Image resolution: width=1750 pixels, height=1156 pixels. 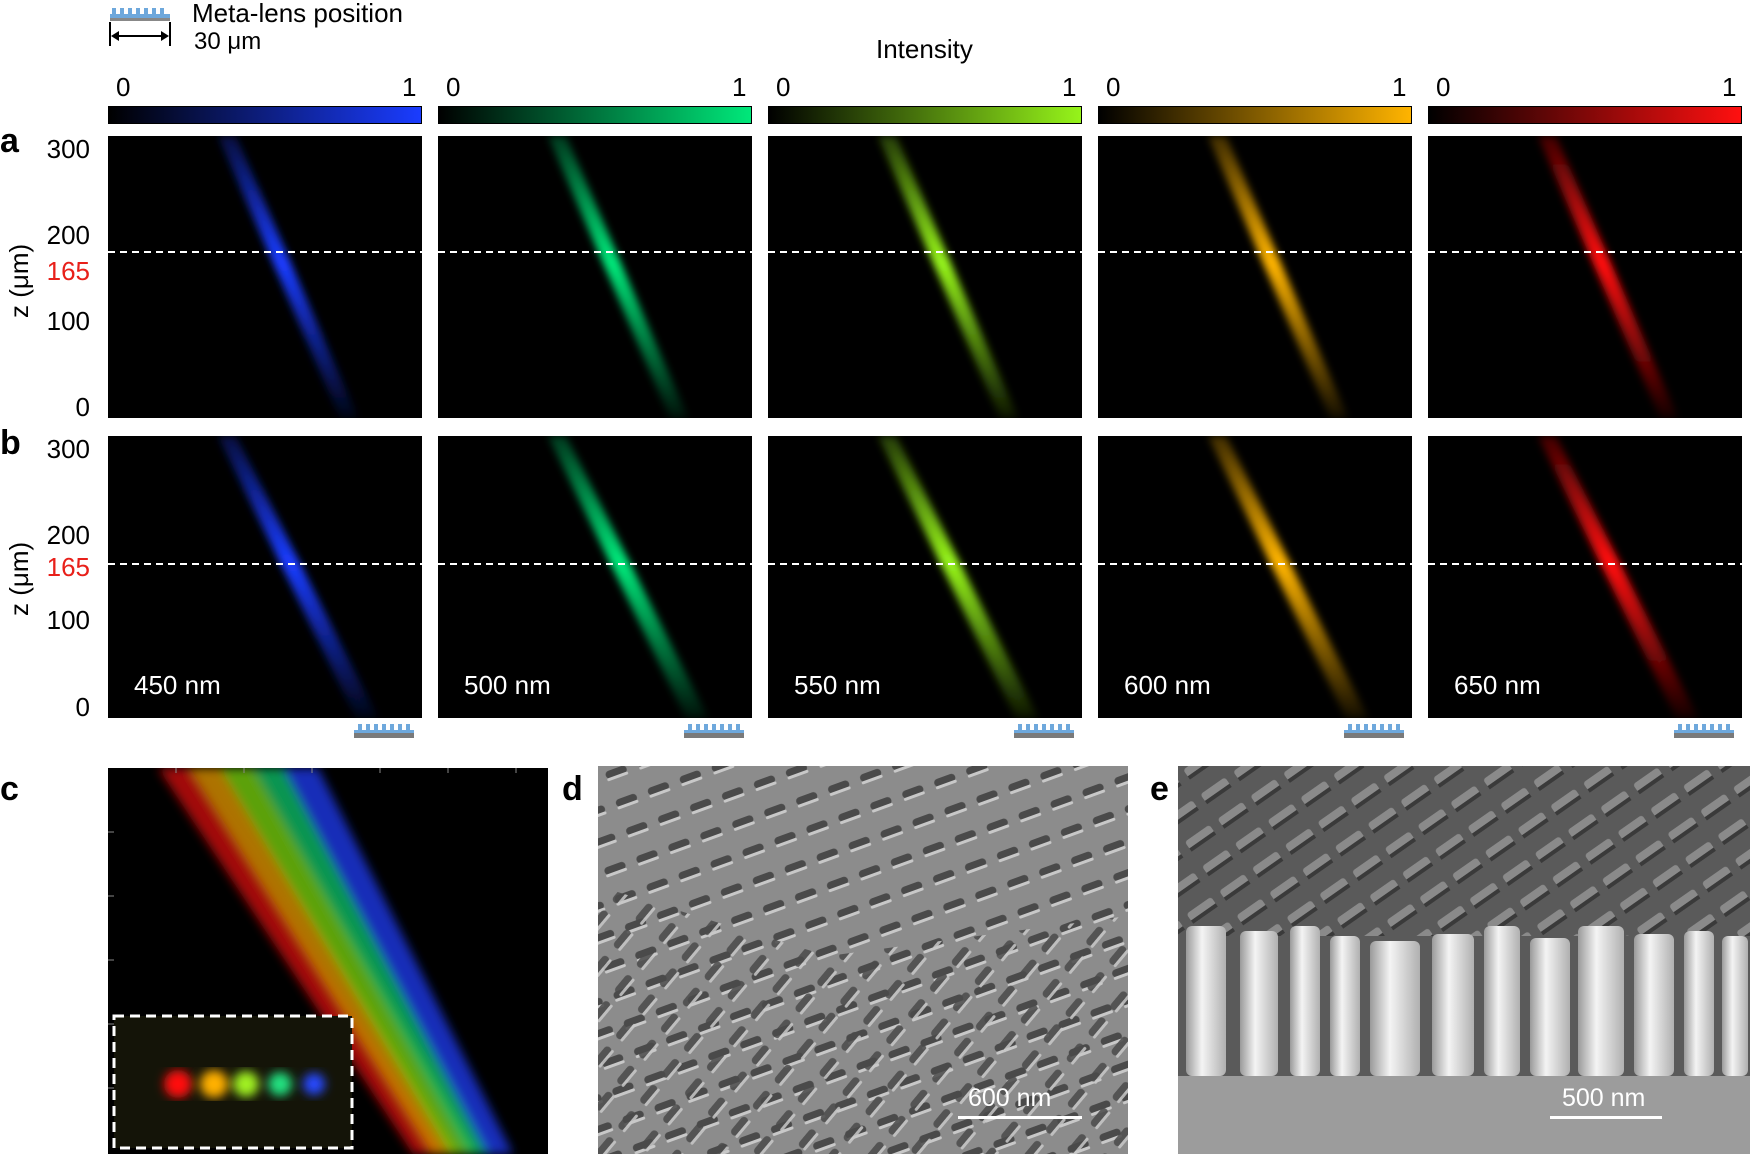 What do you see at coordinates (68, 535) in the screenshot?
I see `tick-200-b: 200` at bounding box center [68, 535].